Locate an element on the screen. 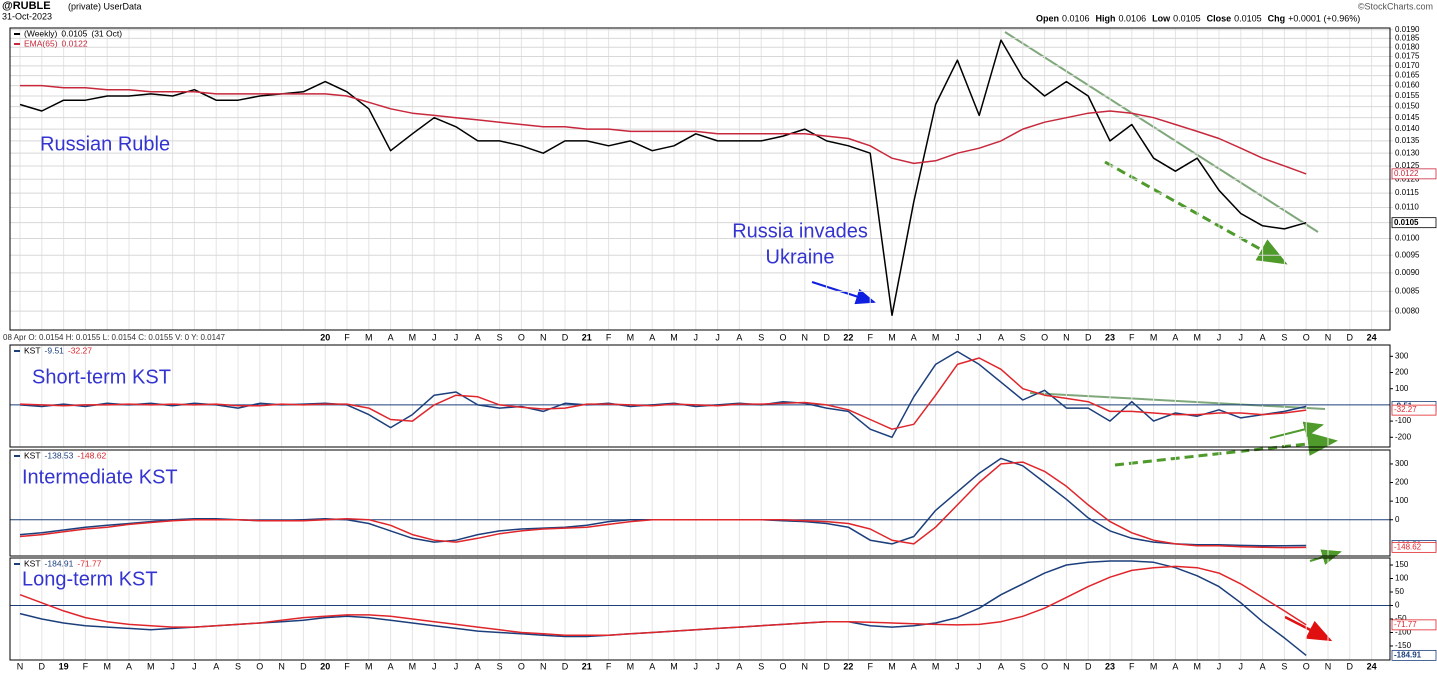  panel-title: Short-term KST is located at coordinates (101, 377).